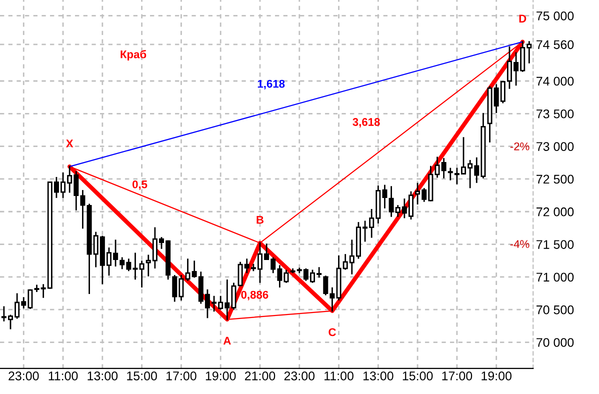 The height and width of the screenshot is (394, 599). I want to click on y-tick-label: 74 000, so click(555, 81).